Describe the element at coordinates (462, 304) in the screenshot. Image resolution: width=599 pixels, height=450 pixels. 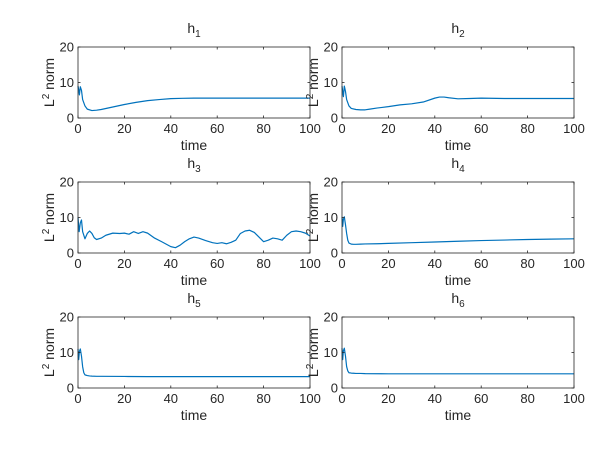
I see `subplot-title-subscript: 6` at that location.